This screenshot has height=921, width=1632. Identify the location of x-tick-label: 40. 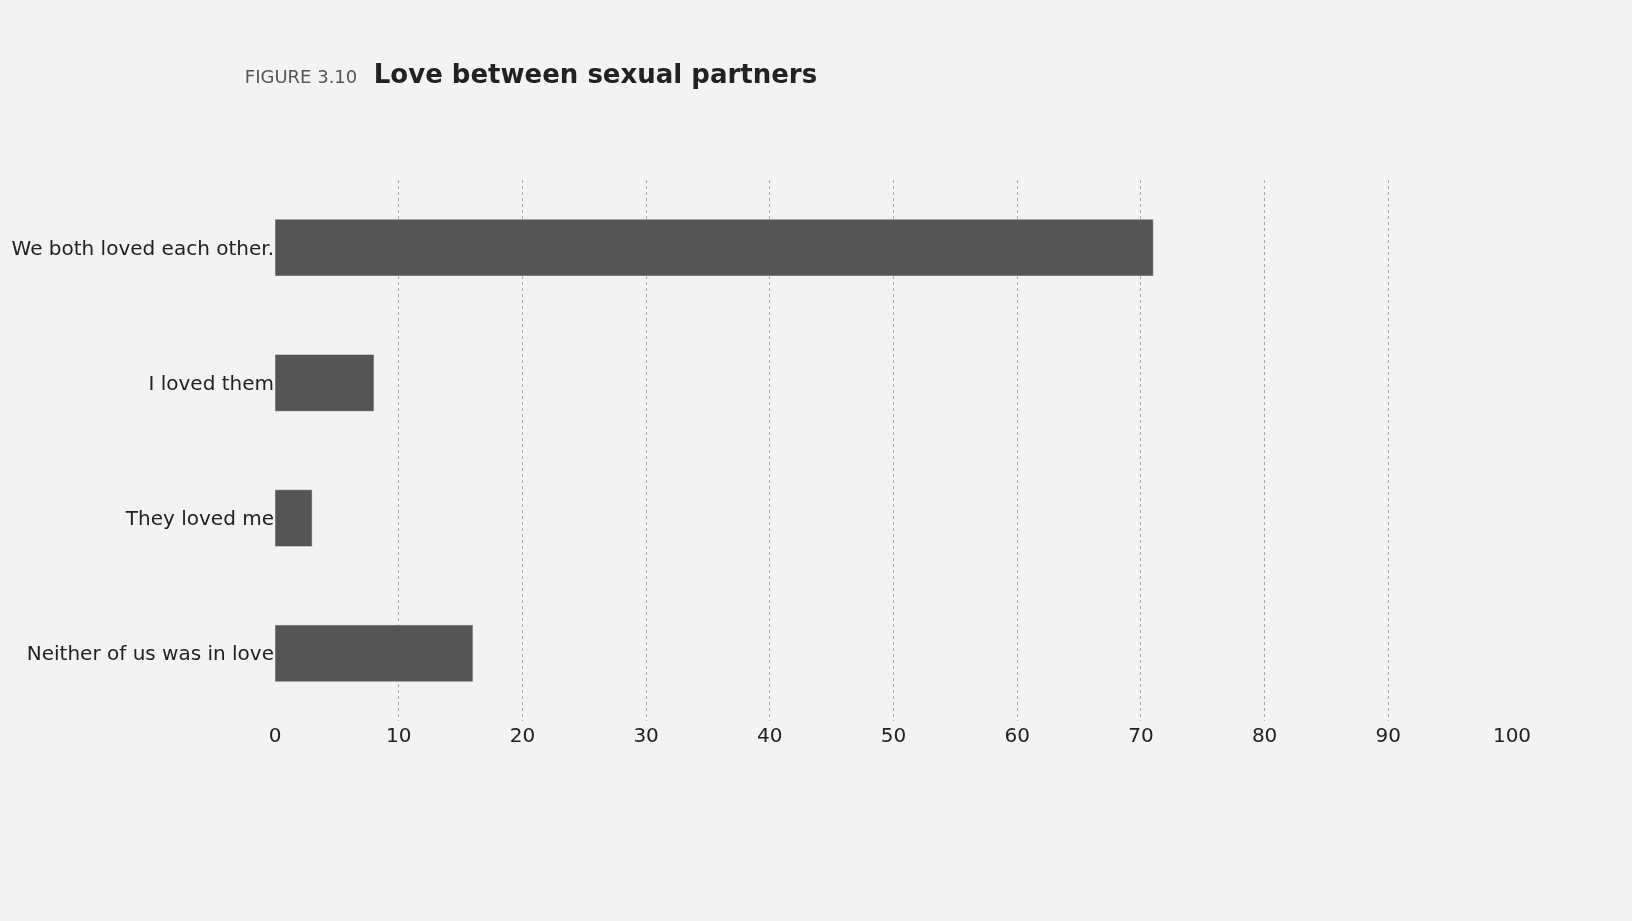
(770, 735).